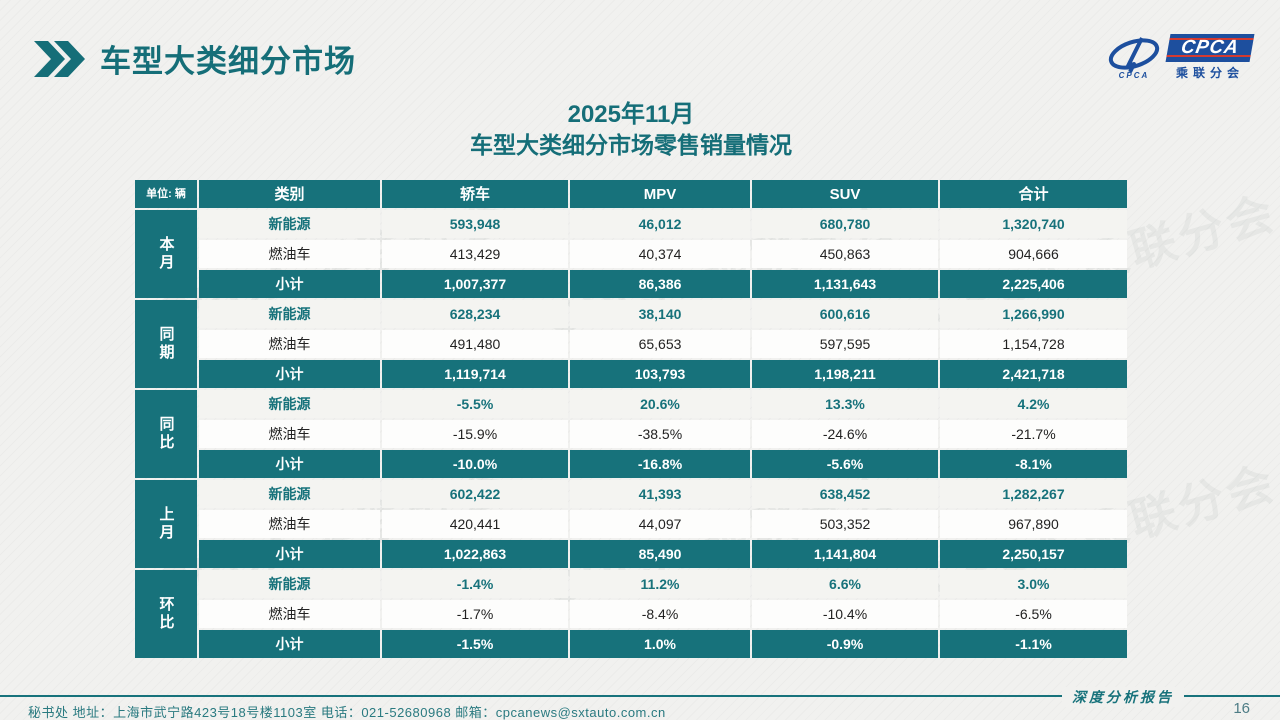 The width and height of the screenshot is (1280, 720). What do you see at coordinates (475, 584) in the screenshot?
I see `table-cell: -1.4%` at bounding box center [475, 584].